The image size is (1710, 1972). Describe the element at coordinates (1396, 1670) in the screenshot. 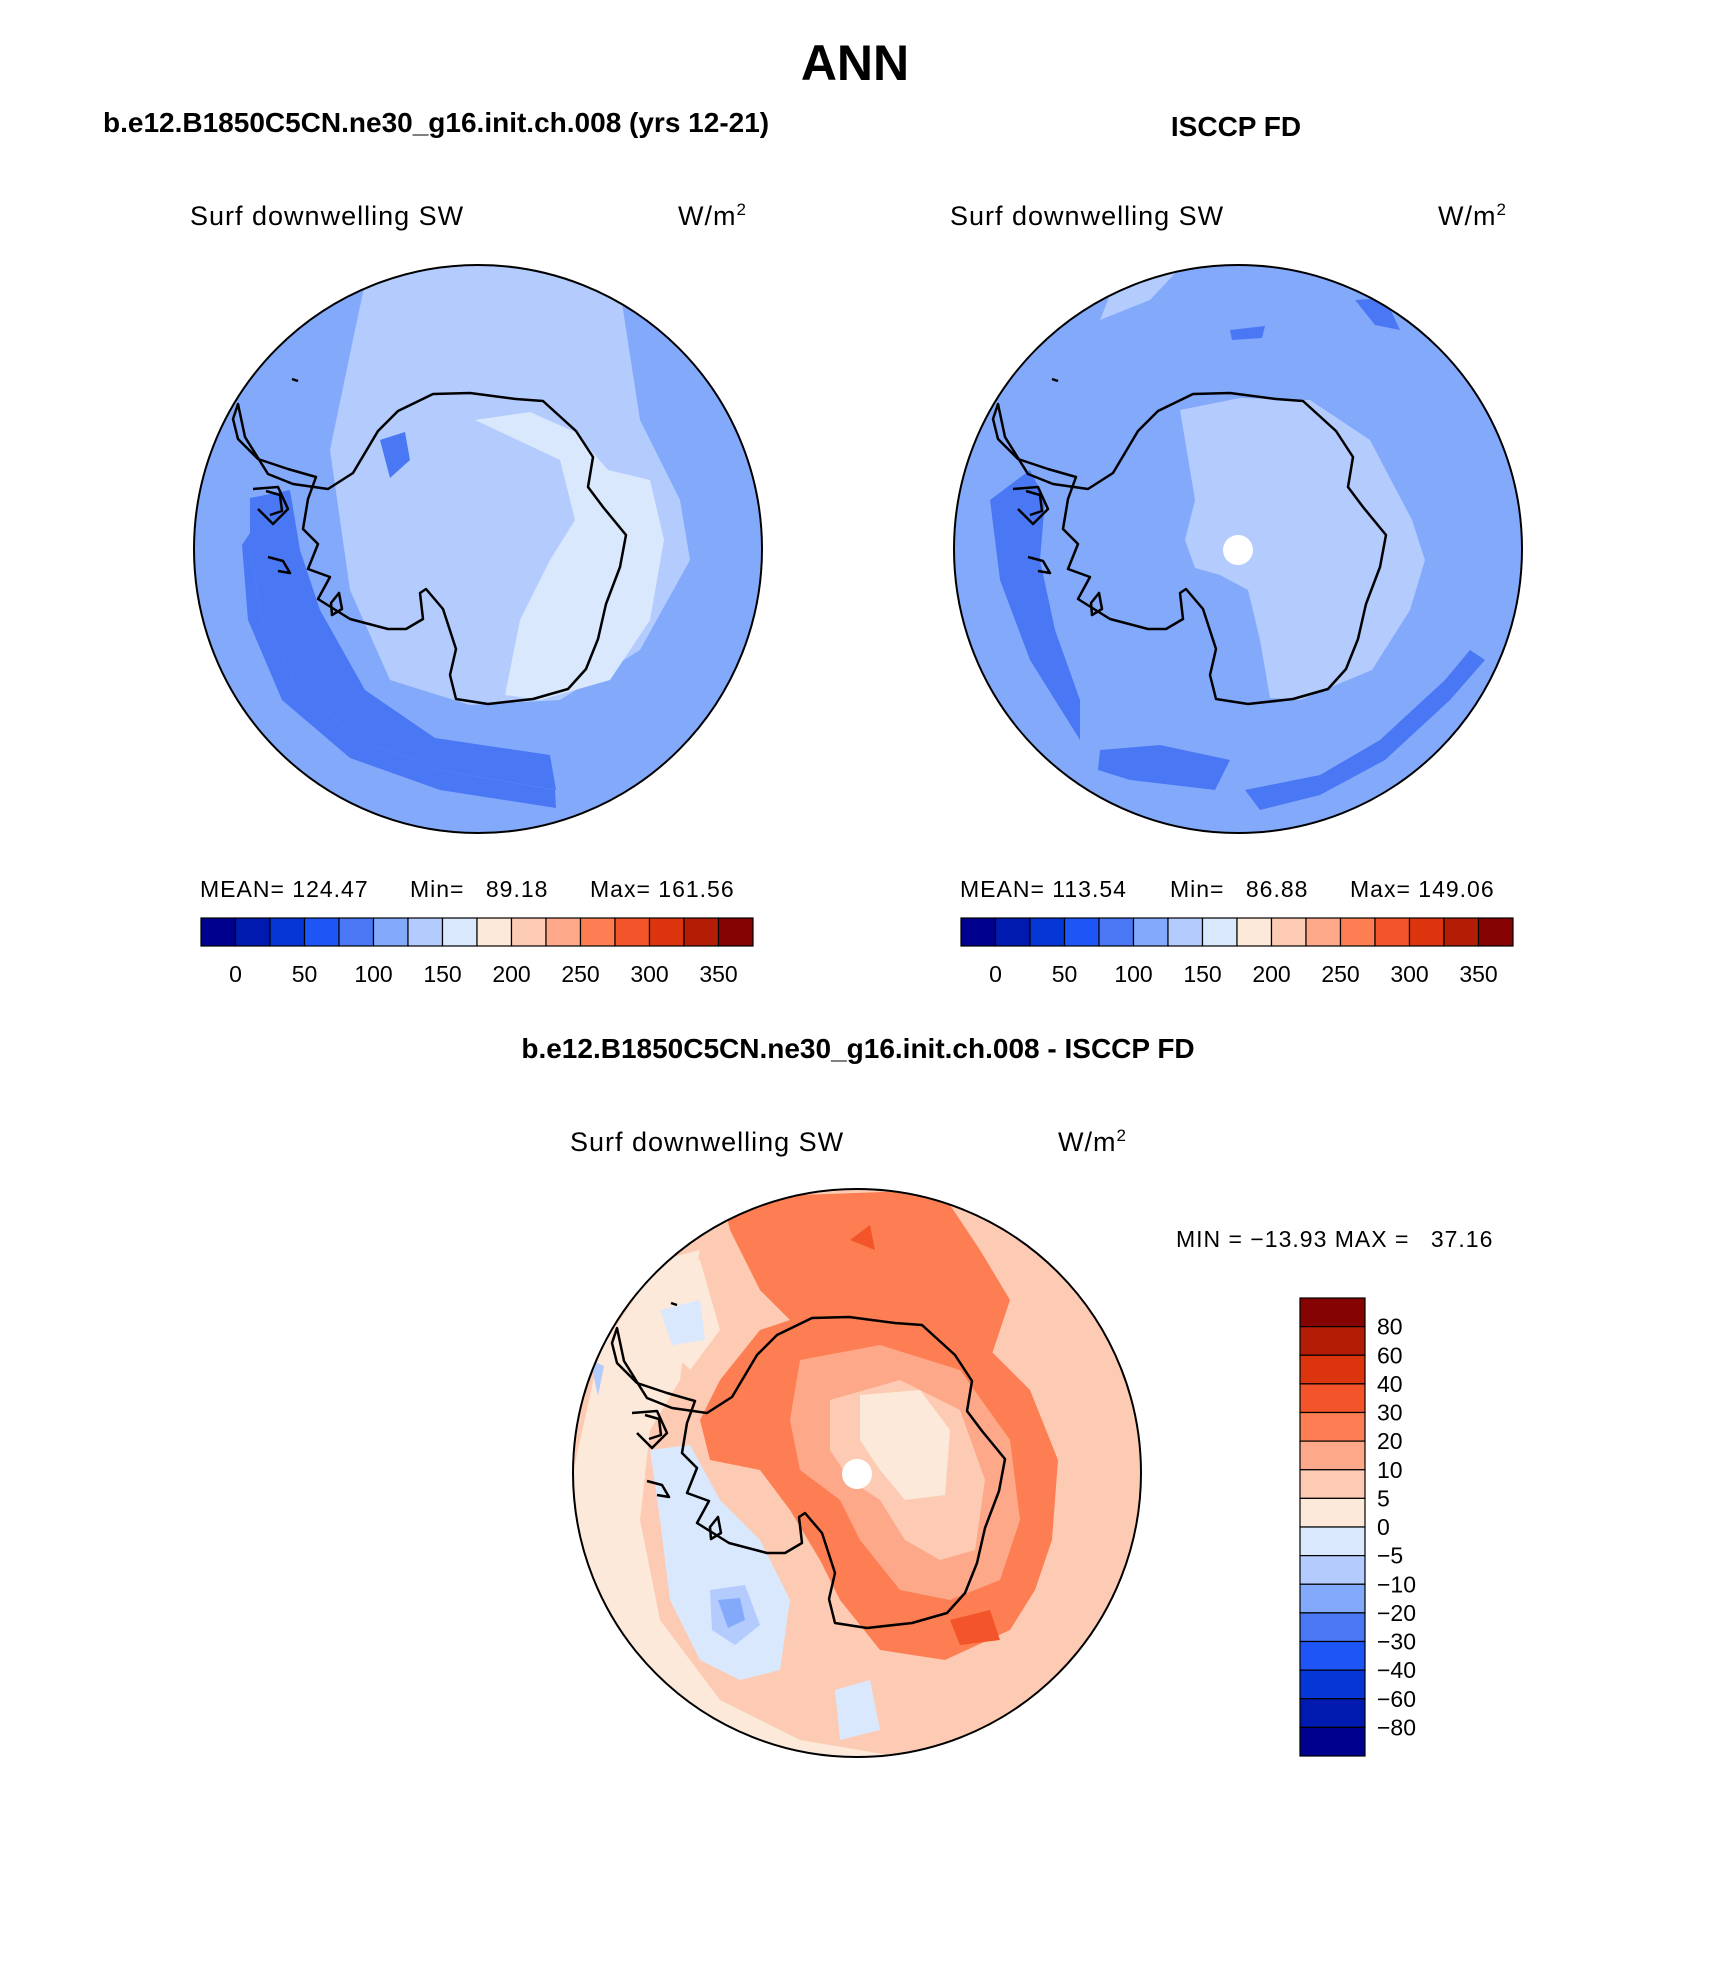

I see `colorbar-tick-label: −40` at that location.